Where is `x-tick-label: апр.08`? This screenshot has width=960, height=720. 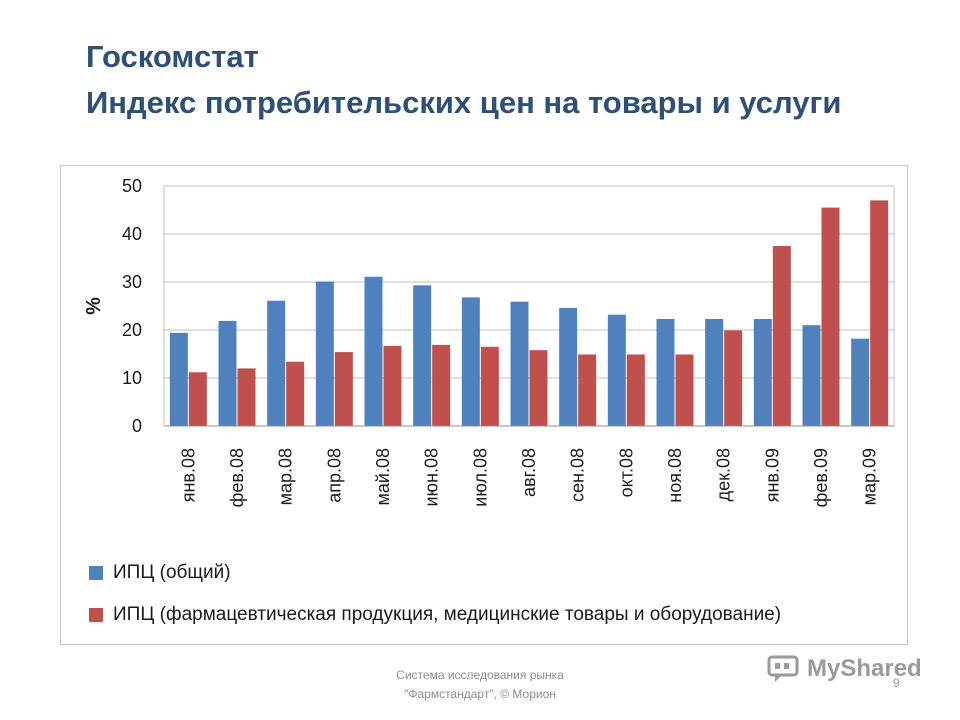
x-tick-label: апр.08 is located at coordinates (334, 475).